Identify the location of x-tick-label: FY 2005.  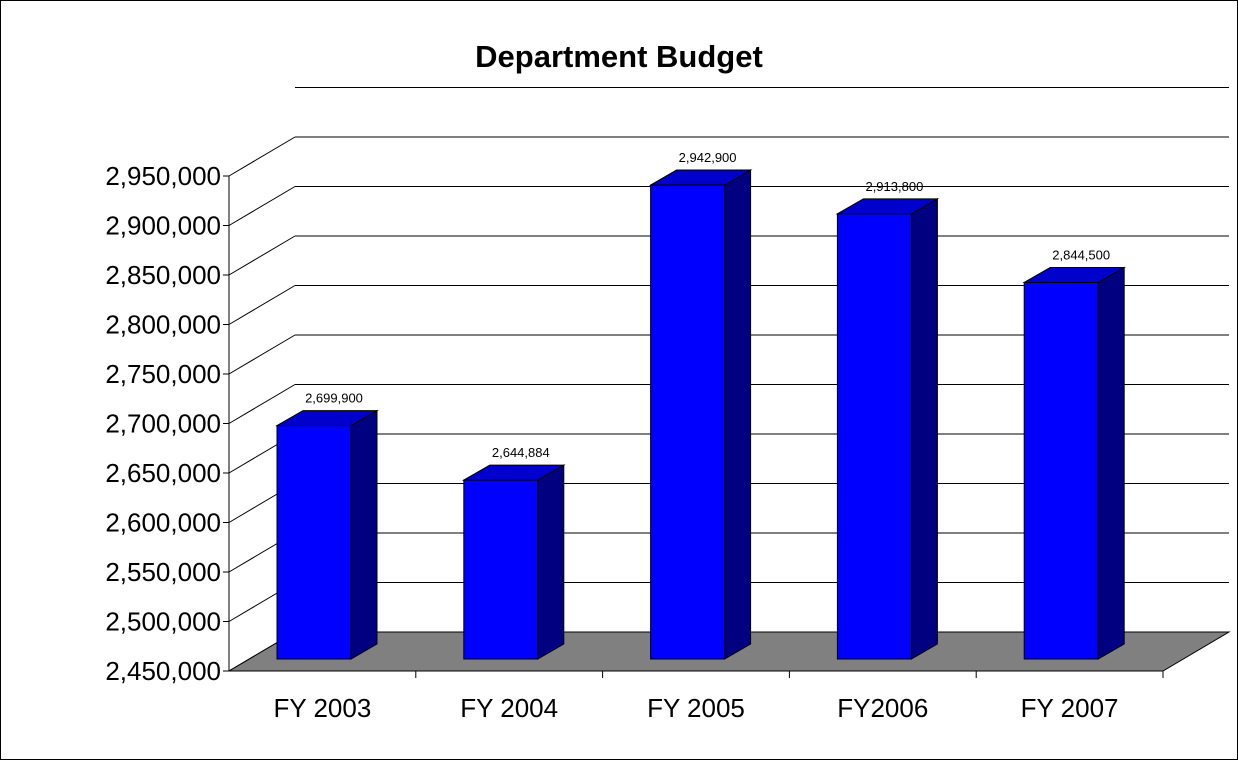
(696, 708).